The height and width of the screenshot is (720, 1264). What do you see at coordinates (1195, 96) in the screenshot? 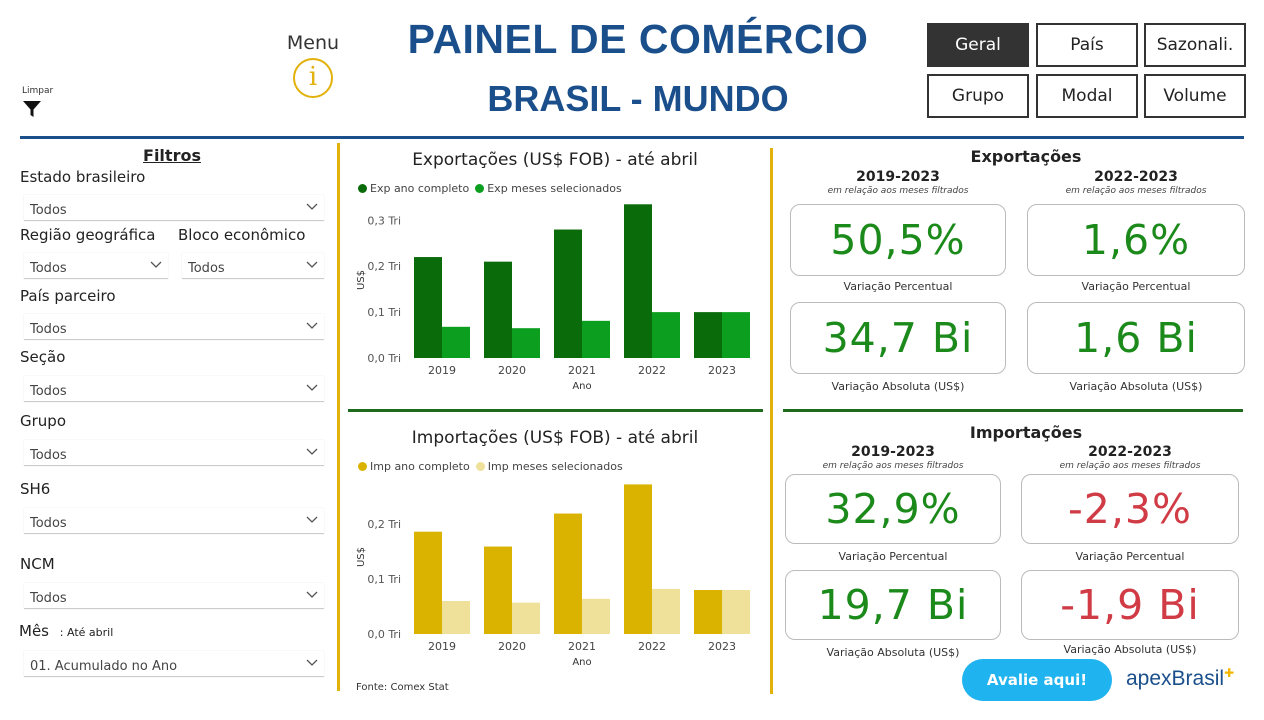
I see `nav-button-volume: Volume` at bounding box center [1195, 96].